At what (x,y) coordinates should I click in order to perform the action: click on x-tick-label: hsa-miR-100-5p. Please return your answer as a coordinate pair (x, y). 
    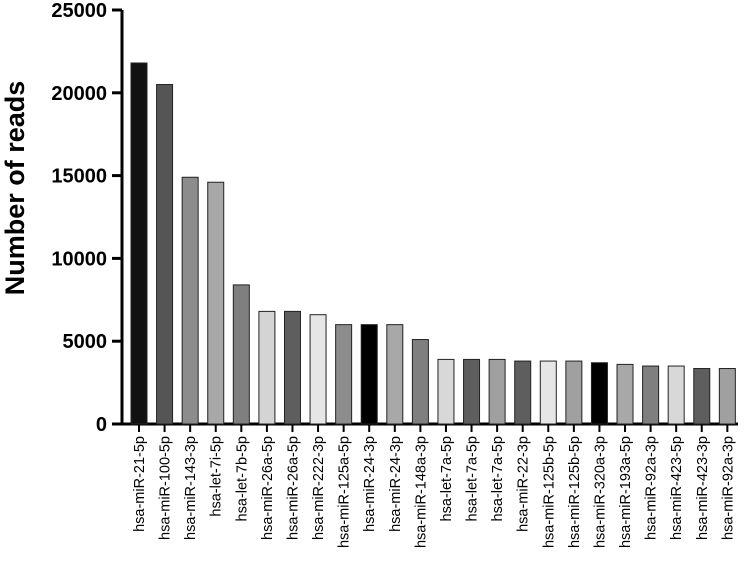
    Looking at the image, I should click on (166, 488).